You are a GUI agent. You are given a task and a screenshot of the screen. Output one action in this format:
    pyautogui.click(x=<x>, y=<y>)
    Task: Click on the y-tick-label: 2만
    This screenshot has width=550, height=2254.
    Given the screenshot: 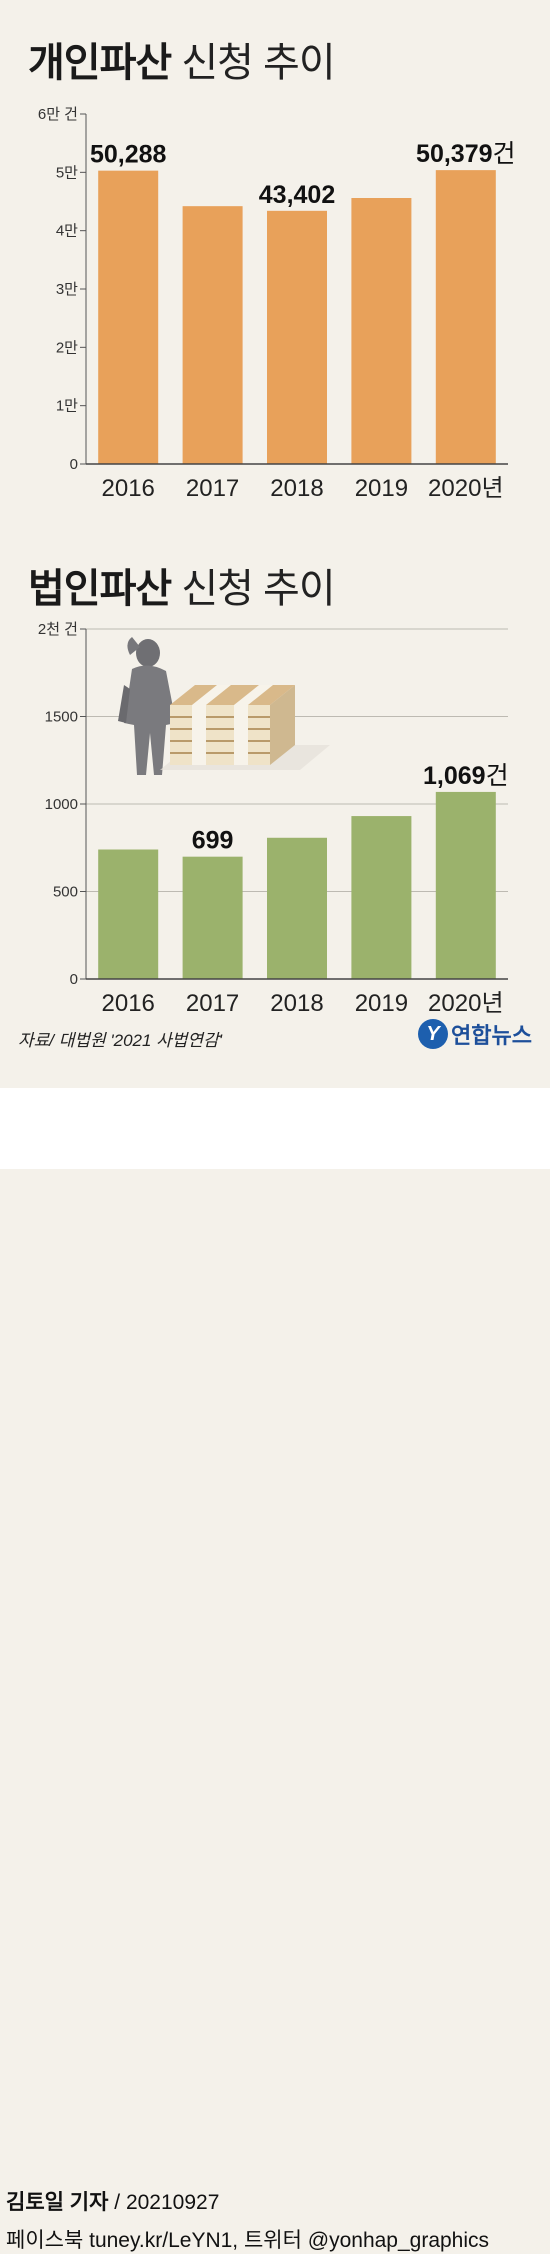 What is the action you would take?
    pyautogui.click(x=67, y=347)
    